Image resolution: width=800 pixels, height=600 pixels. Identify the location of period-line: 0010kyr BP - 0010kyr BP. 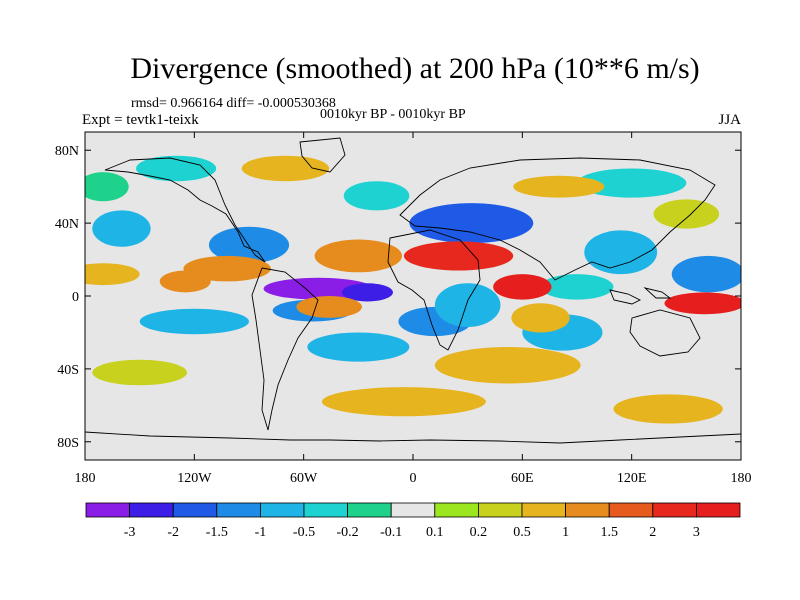
(393, 114).